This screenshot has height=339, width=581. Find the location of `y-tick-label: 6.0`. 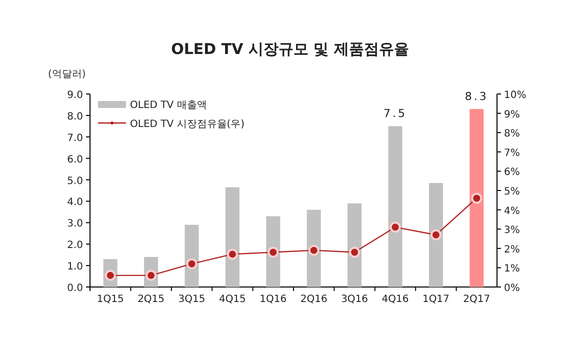

y-tick-label: 6.0 is located at coordinates (75, 160).